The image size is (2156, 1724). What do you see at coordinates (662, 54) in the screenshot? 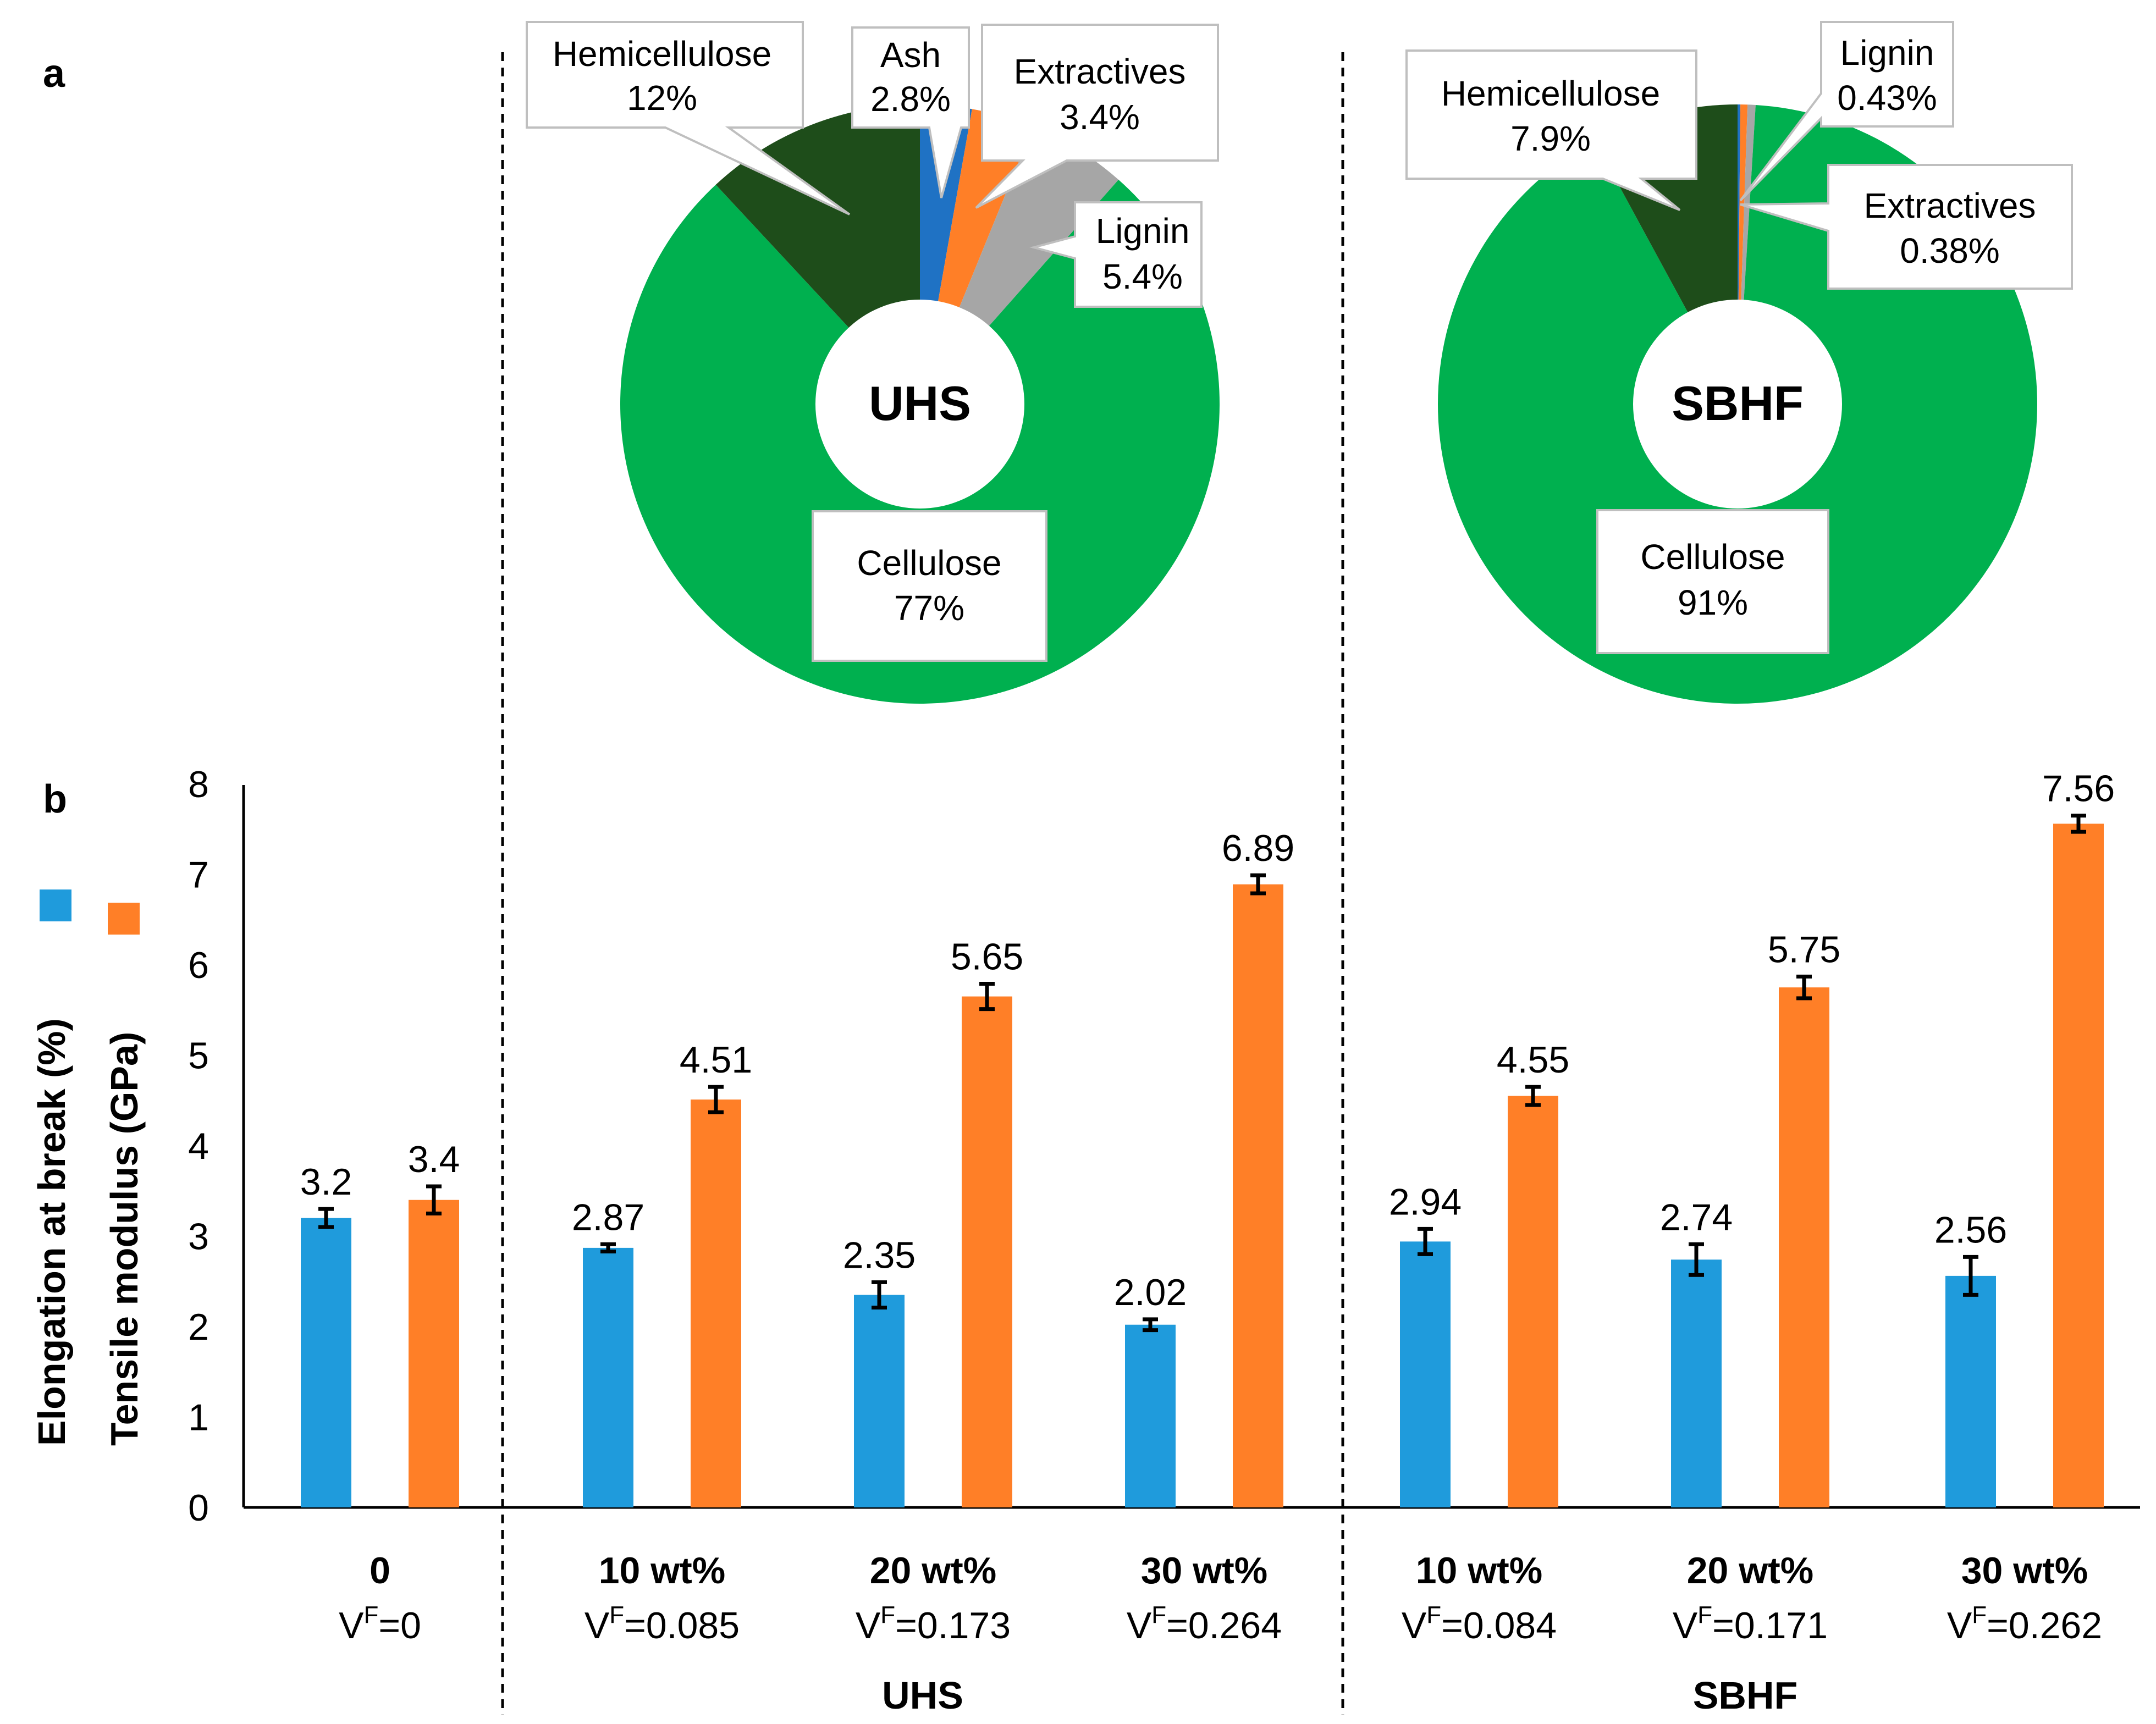
I see `callout-uhs-hemicellulose-label: Hemicellulose` at bounding box center [662, 54].